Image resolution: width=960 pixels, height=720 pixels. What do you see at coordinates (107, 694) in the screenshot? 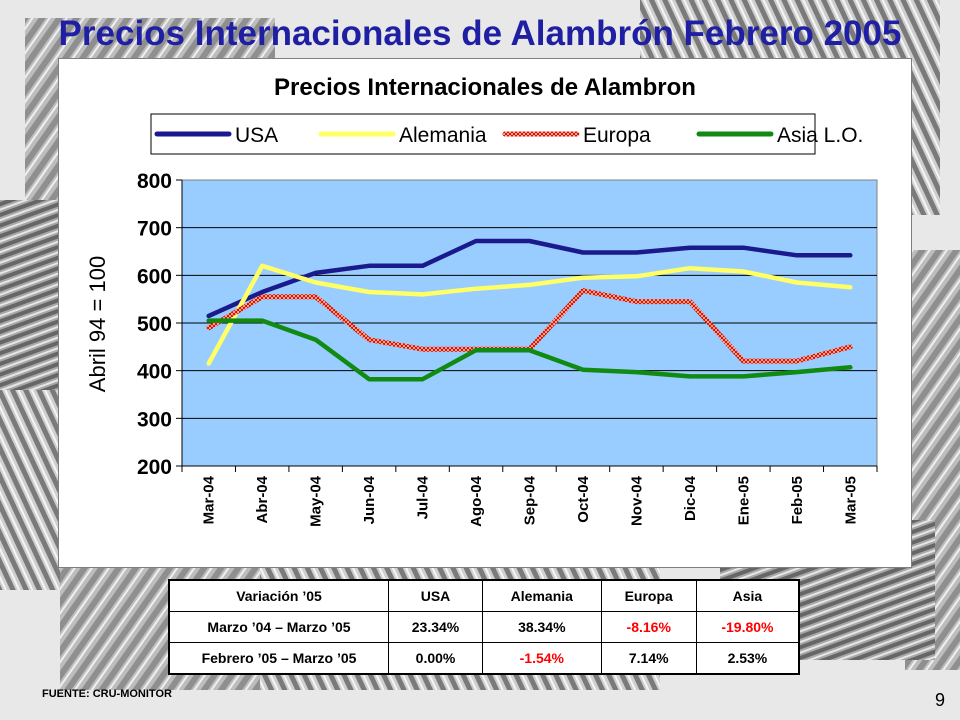
I see `source-note: FUENTE: CRU-MONITOR` at bounding box center [107, 694].